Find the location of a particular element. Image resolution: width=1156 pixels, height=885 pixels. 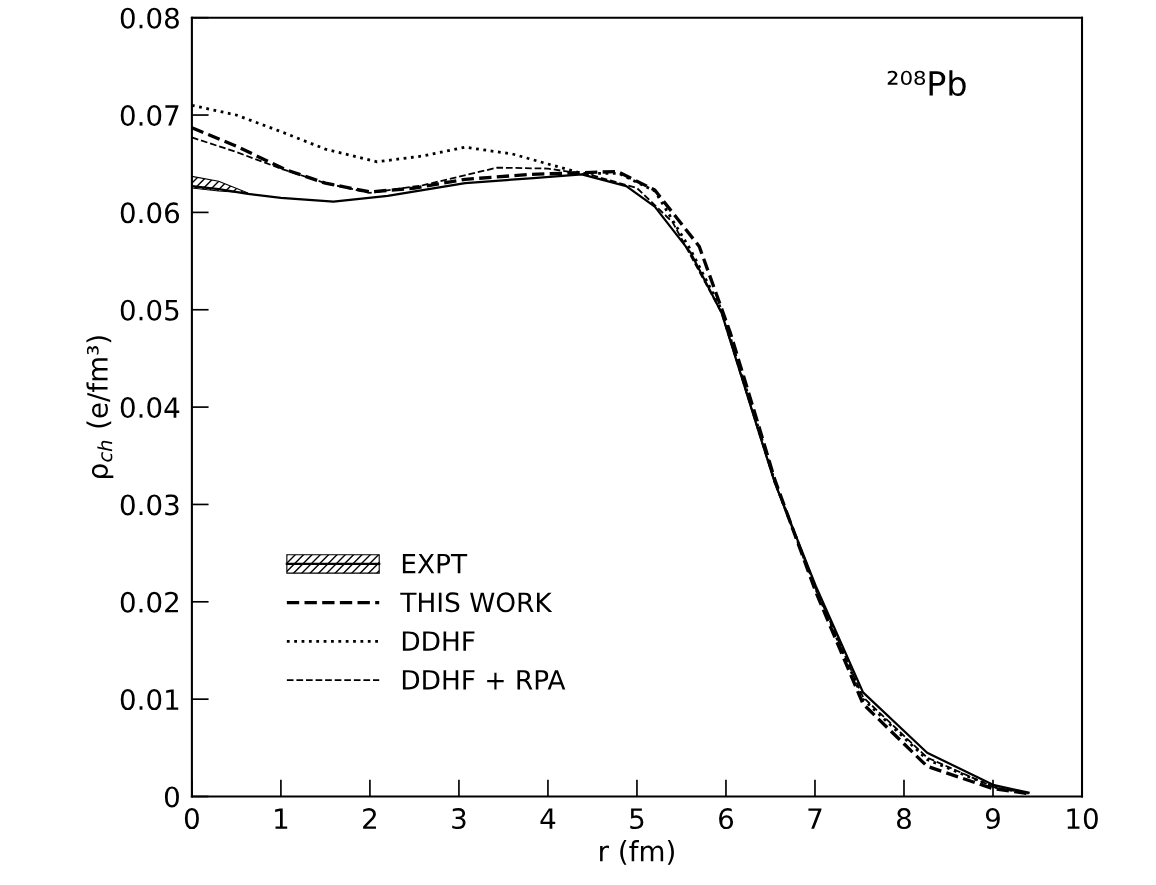

legend-label: DDHF is located at coordinates (438, 641).